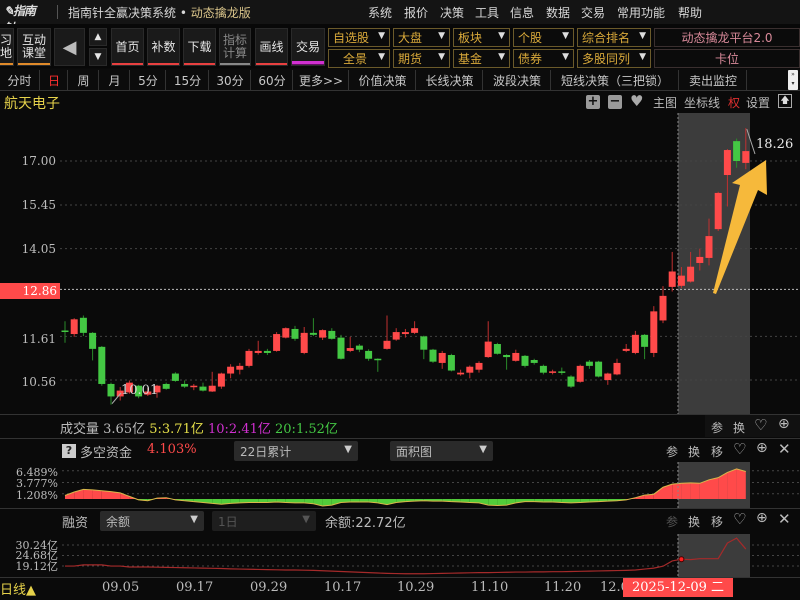  What do you see at coordinates (69, 451) in the screenshot?
I see `help-icon: ?` at bounding box center [69, 451].